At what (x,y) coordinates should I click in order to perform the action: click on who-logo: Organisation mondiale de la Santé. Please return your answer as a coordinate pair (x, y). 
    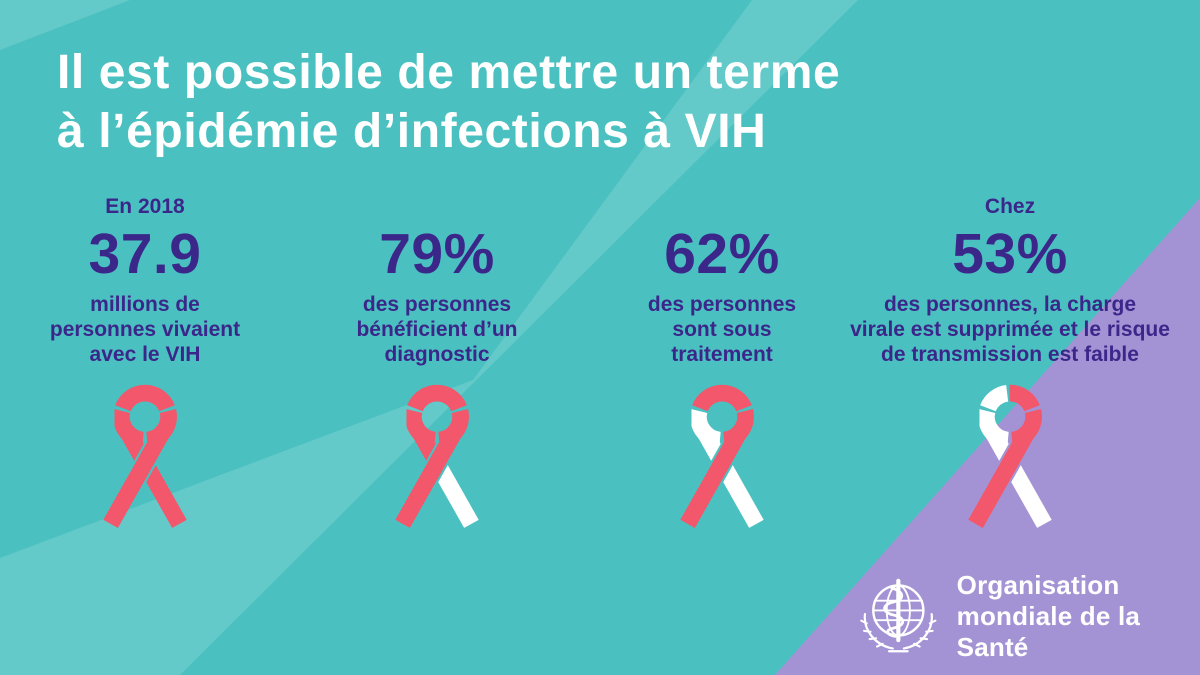
    Looking at the image, I should click on (1026, 616).